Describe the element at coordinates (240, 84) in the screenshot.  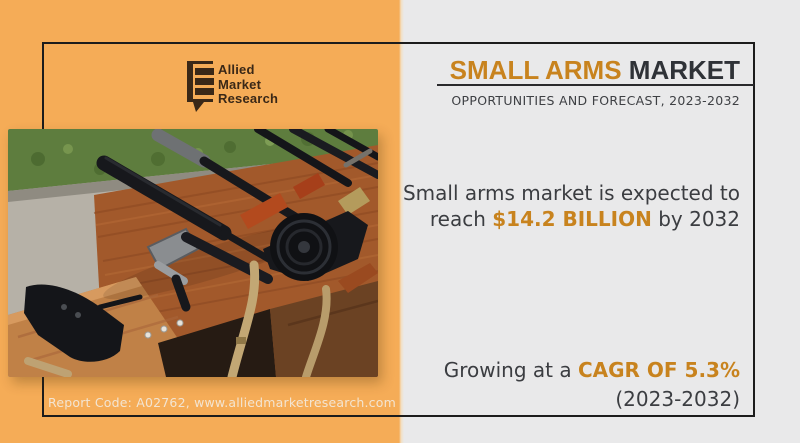
I see `brand-line: Market` at that location.